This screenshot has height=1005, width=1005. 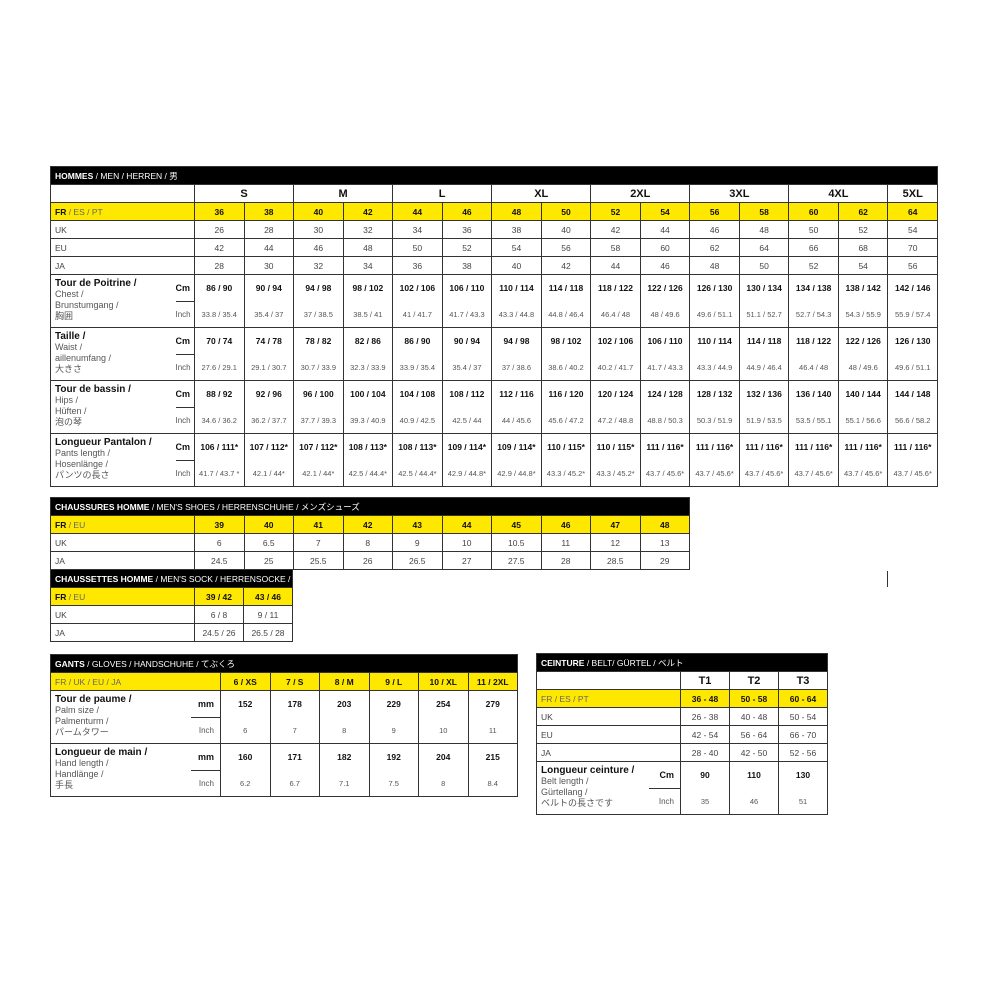 I want to click on measure-cell: 111 / 116*, so click(x=813, y=446).